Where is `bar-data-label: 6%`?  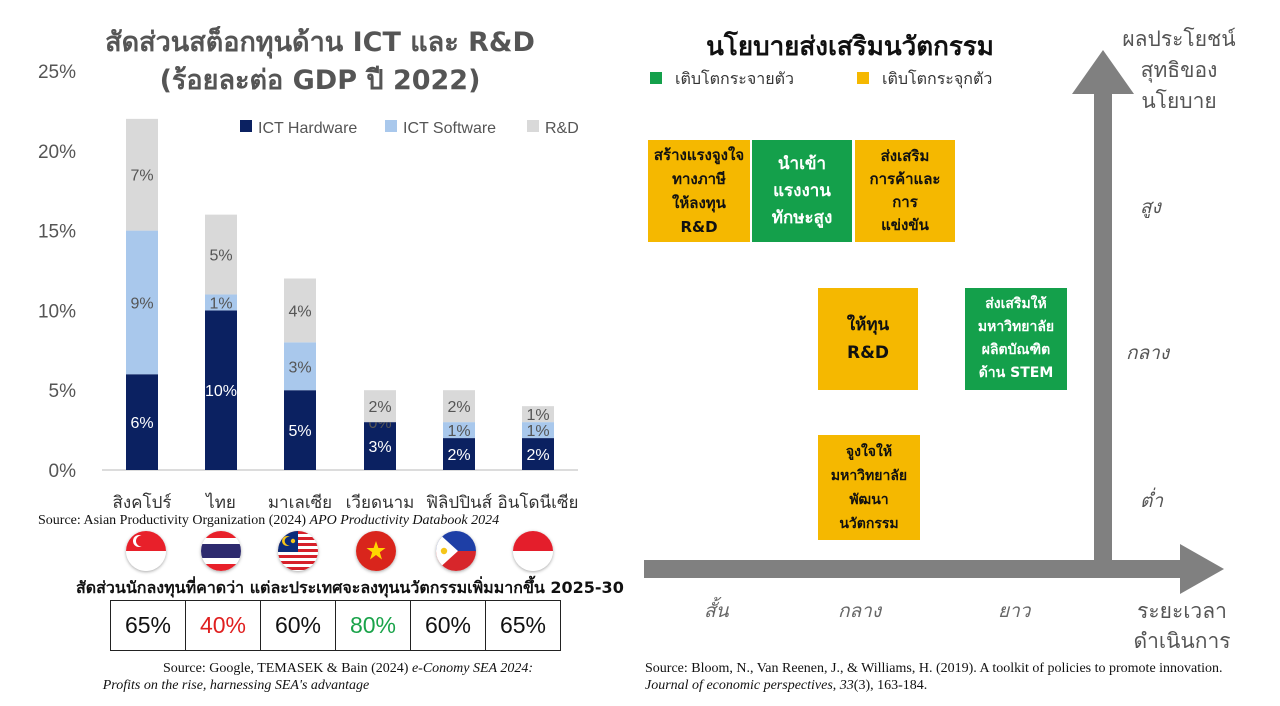
bar-data-label: 6% is located at coordinates (141, 423).